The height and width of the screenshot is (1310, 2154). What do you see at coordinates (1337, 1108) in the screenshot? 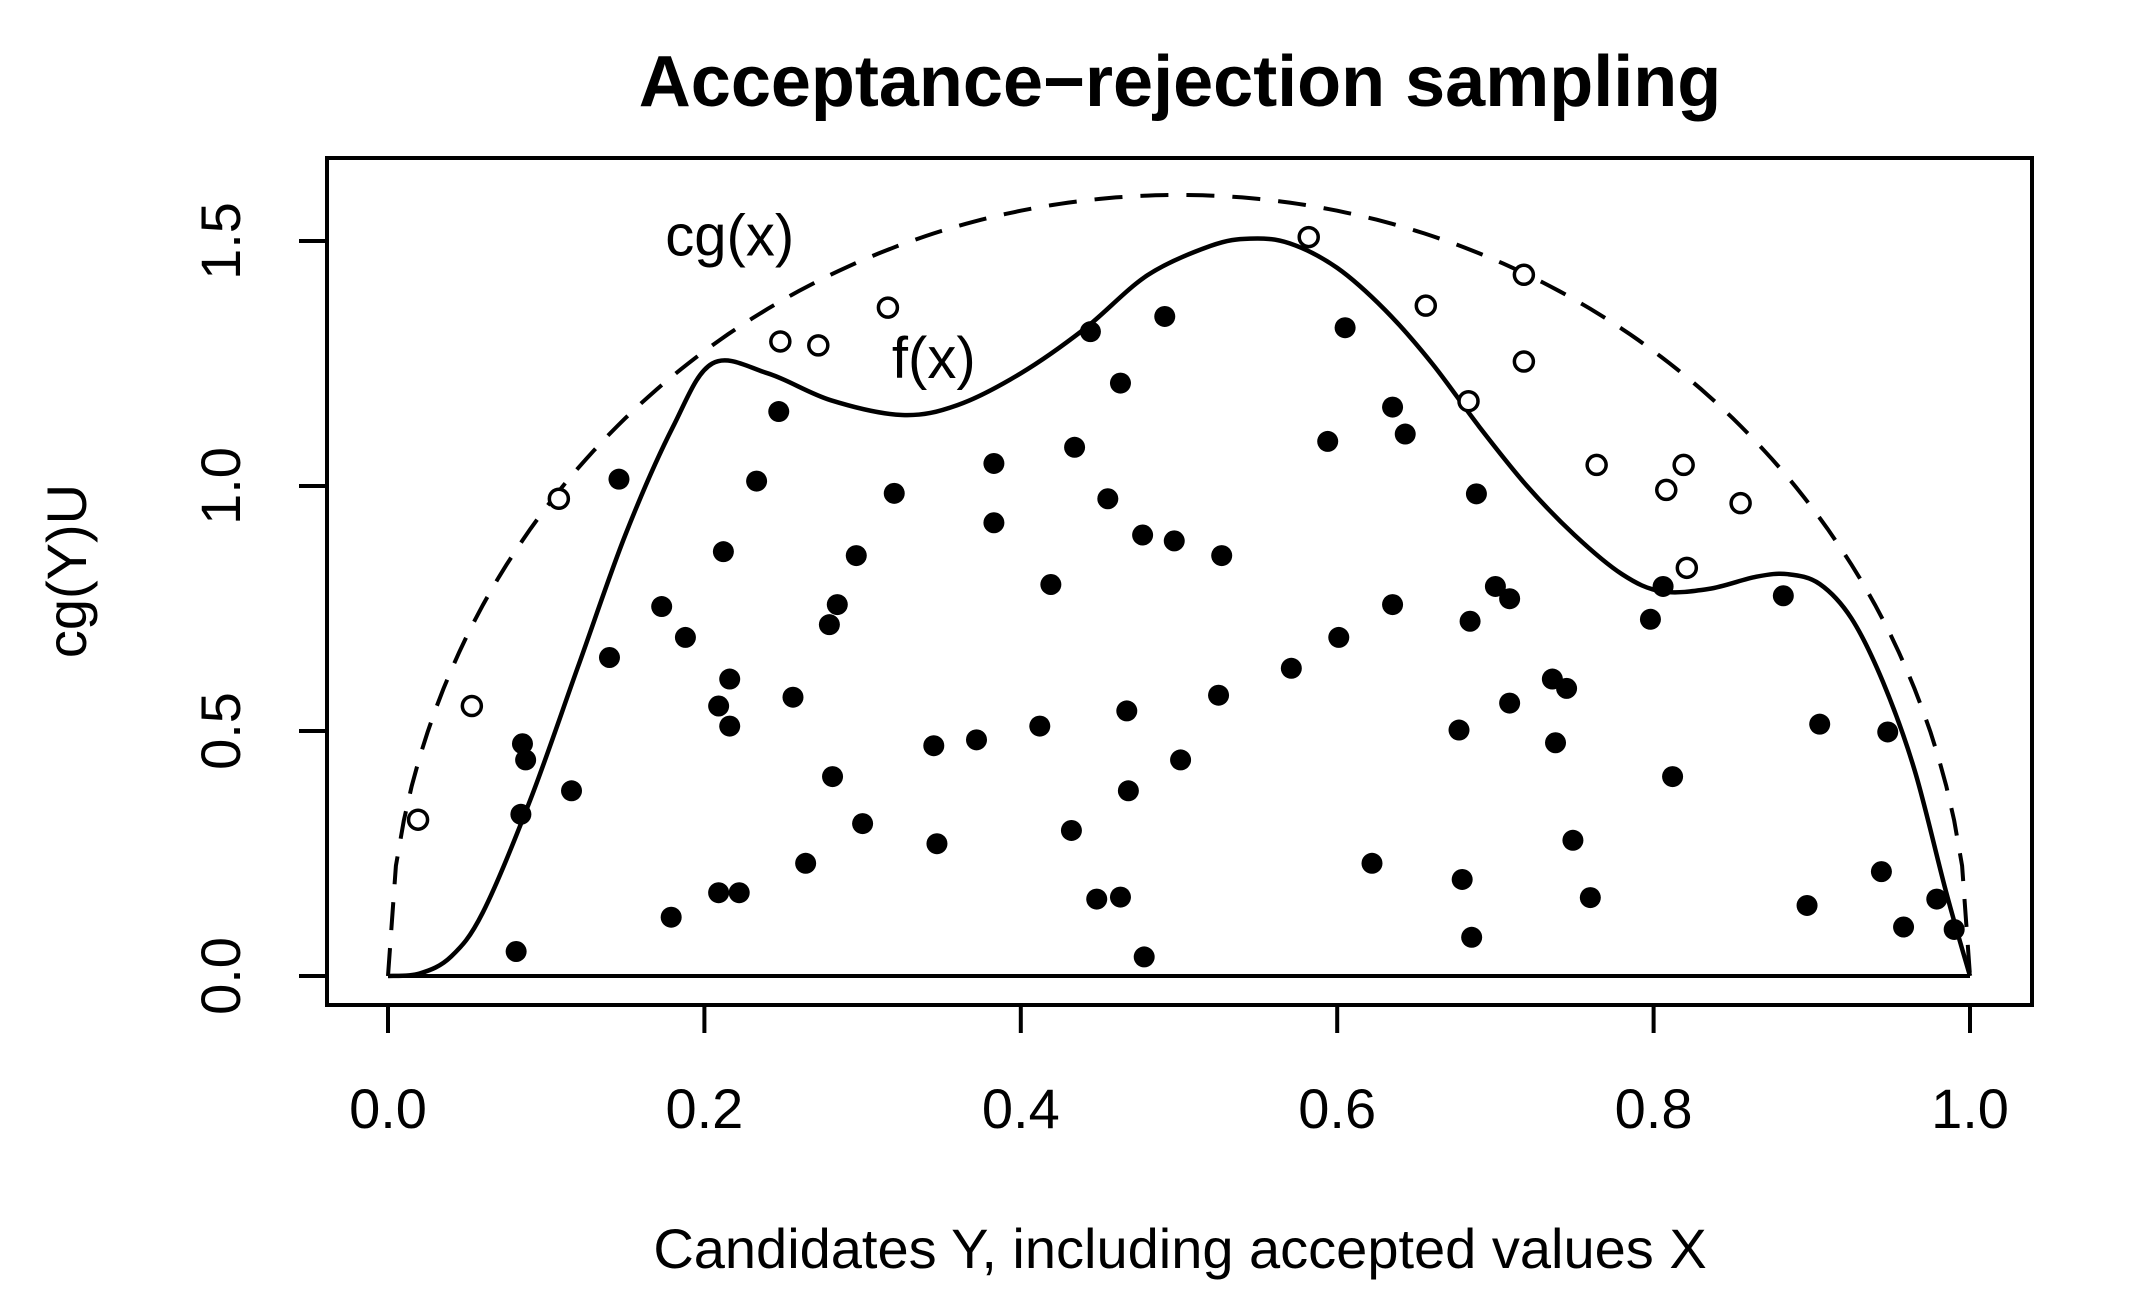
I see `x-axis-tick-label: 0.6` at bounding box center [1337, 1108].